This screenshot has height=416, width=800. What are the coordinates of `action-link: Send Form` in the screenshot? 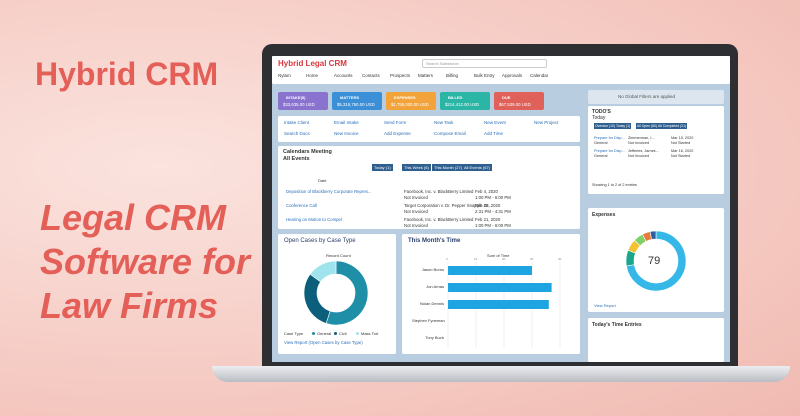 It's located at (395, 122).